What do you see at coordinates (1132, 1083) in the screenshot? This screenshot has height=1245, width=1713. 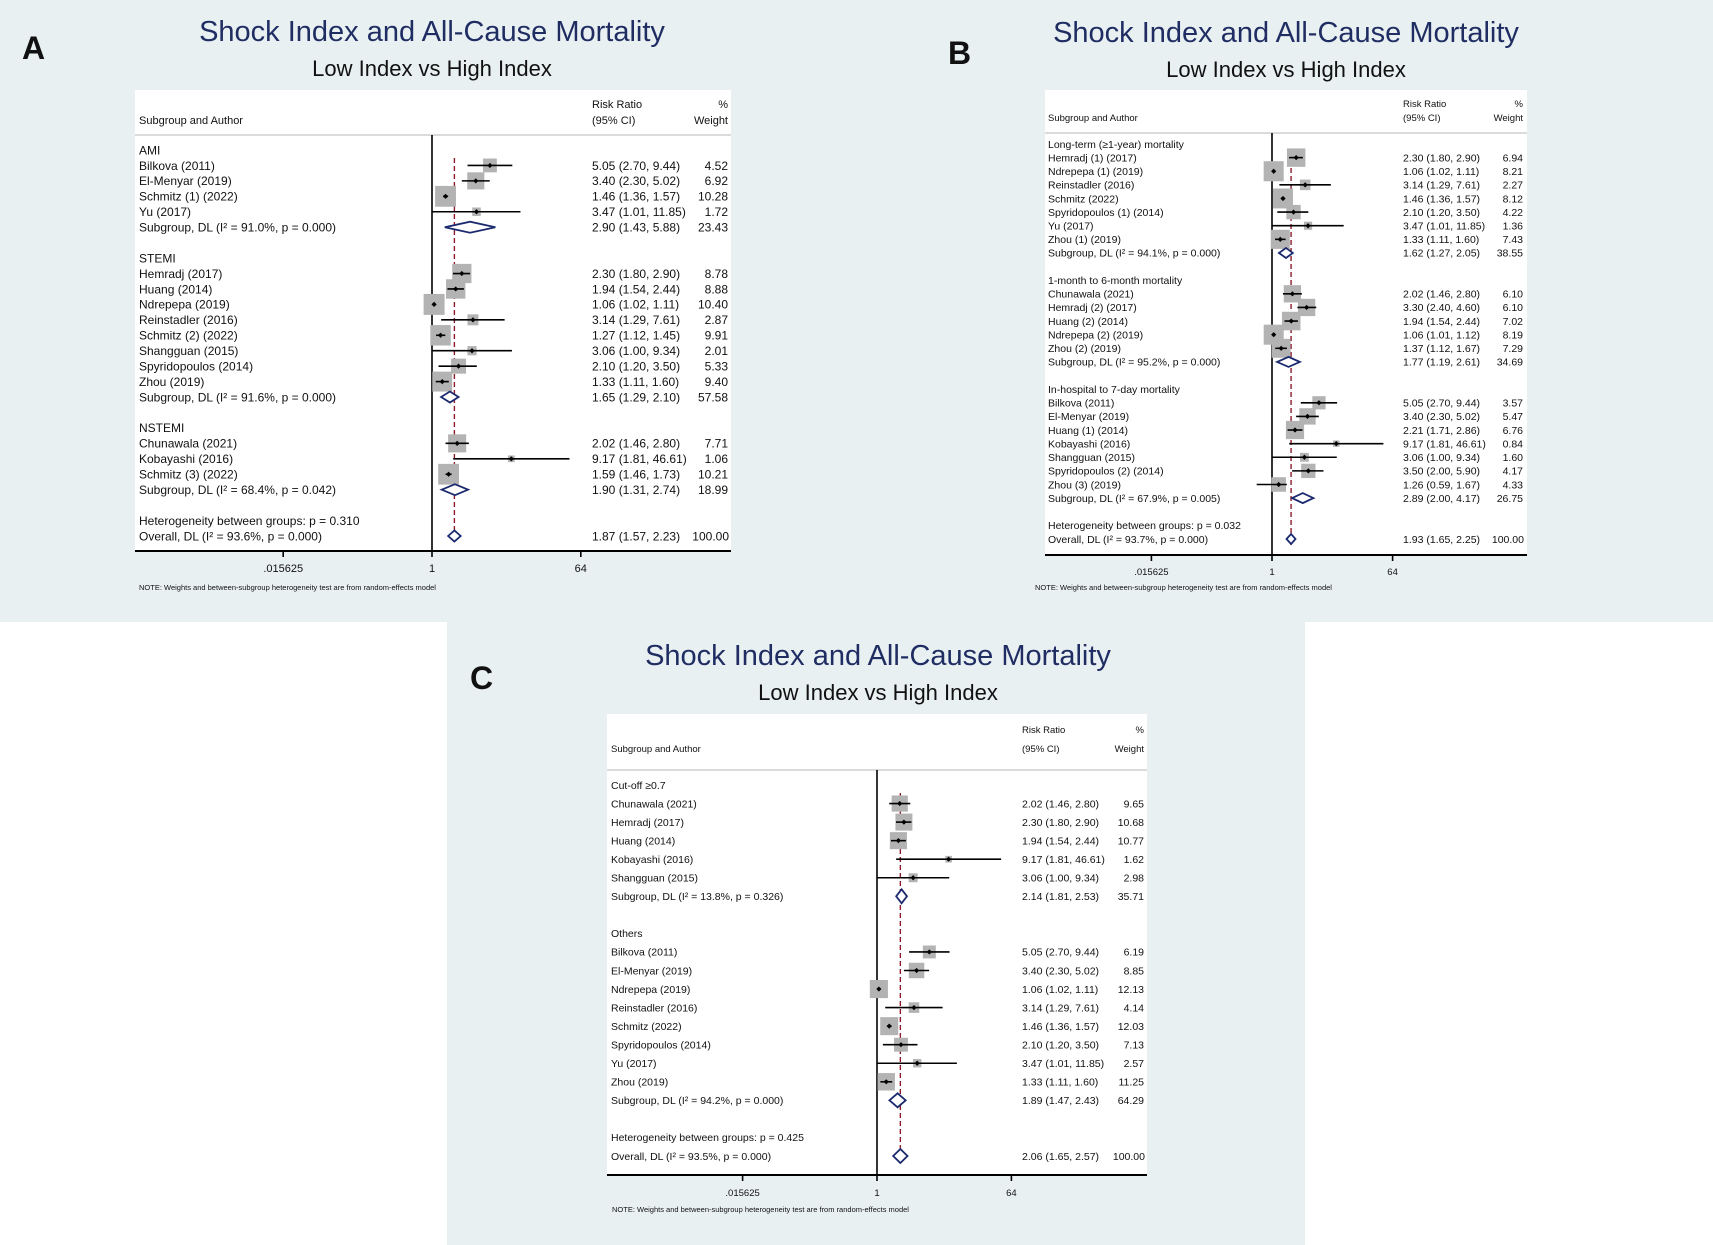 I see `weight-value: 11.25` at bounding box center [1132, 1083].